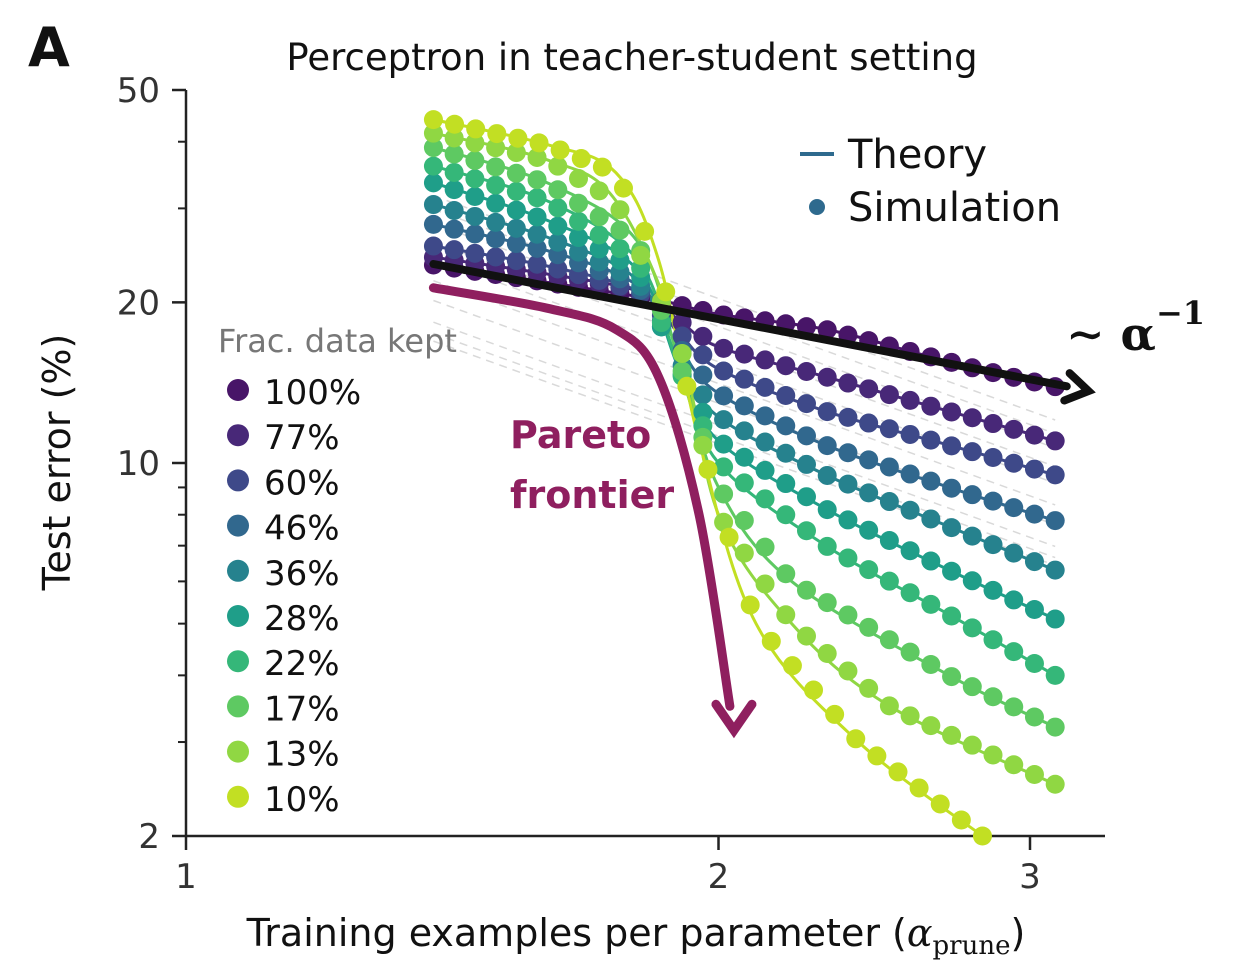  Describe the element at coordinates (631, 57) in the screenshot. I see `chart-title: Perceptron in teacher-student setting` at that location.